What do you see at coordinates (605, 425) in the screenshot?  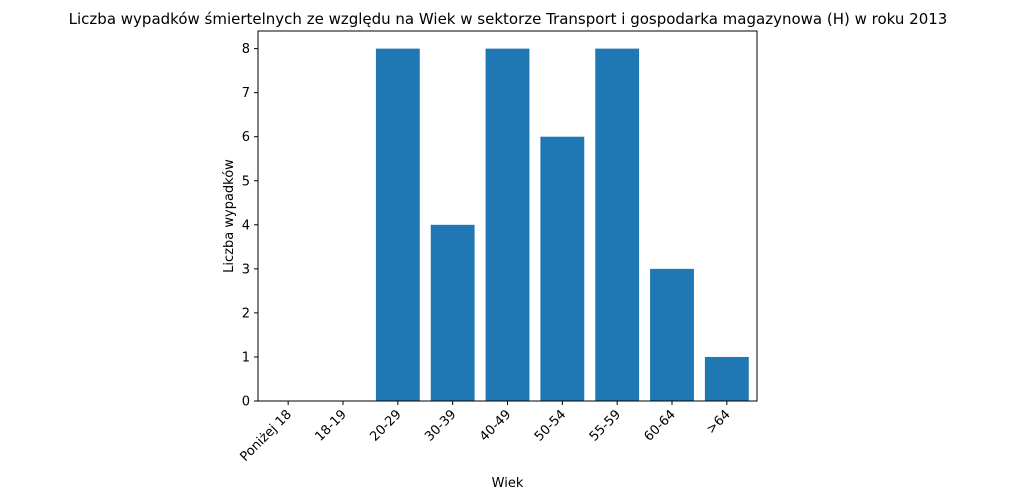 I see `x-tick-label: 55-59` at bounding box center [605, 425].